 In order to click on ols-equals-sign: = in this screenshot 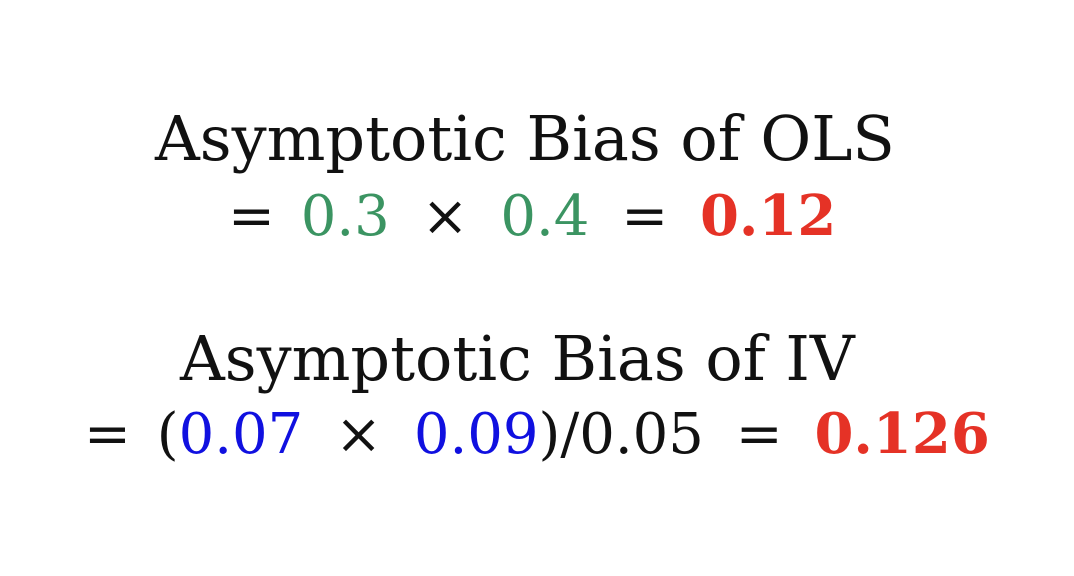, I will do `click(251, 216)`.